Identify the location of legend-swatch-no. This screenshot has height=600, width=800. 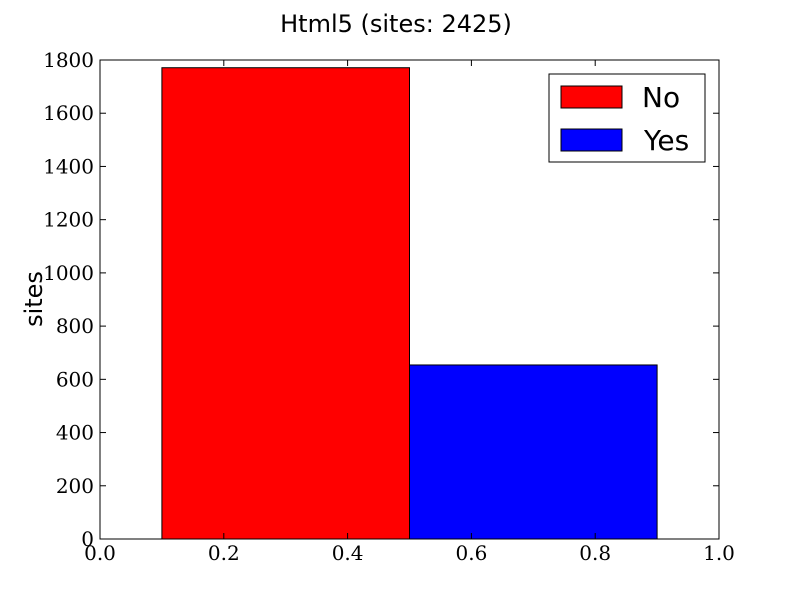
(591, 97).